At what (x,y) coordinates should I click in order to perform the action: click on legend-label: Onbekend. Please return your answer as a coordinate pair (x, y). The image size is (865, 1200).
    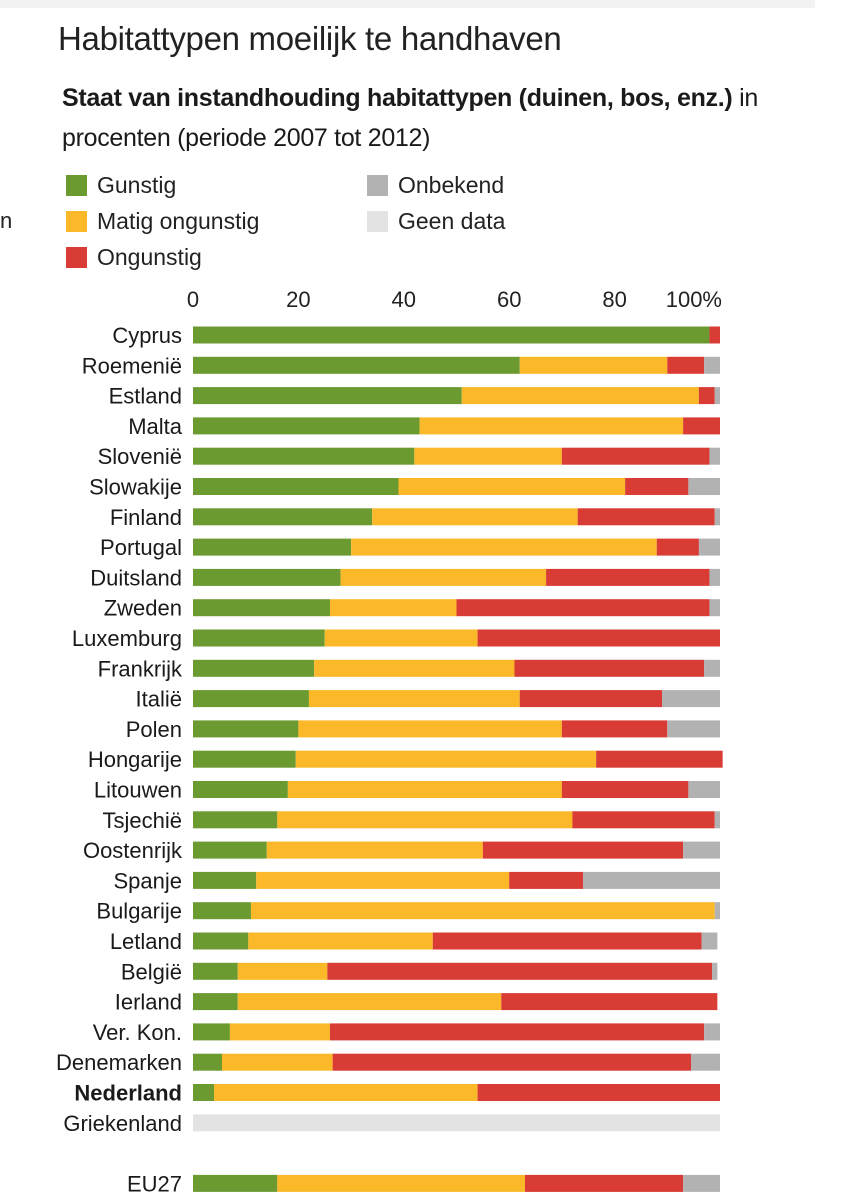
    Looking at the image, I should click on (451, 184).